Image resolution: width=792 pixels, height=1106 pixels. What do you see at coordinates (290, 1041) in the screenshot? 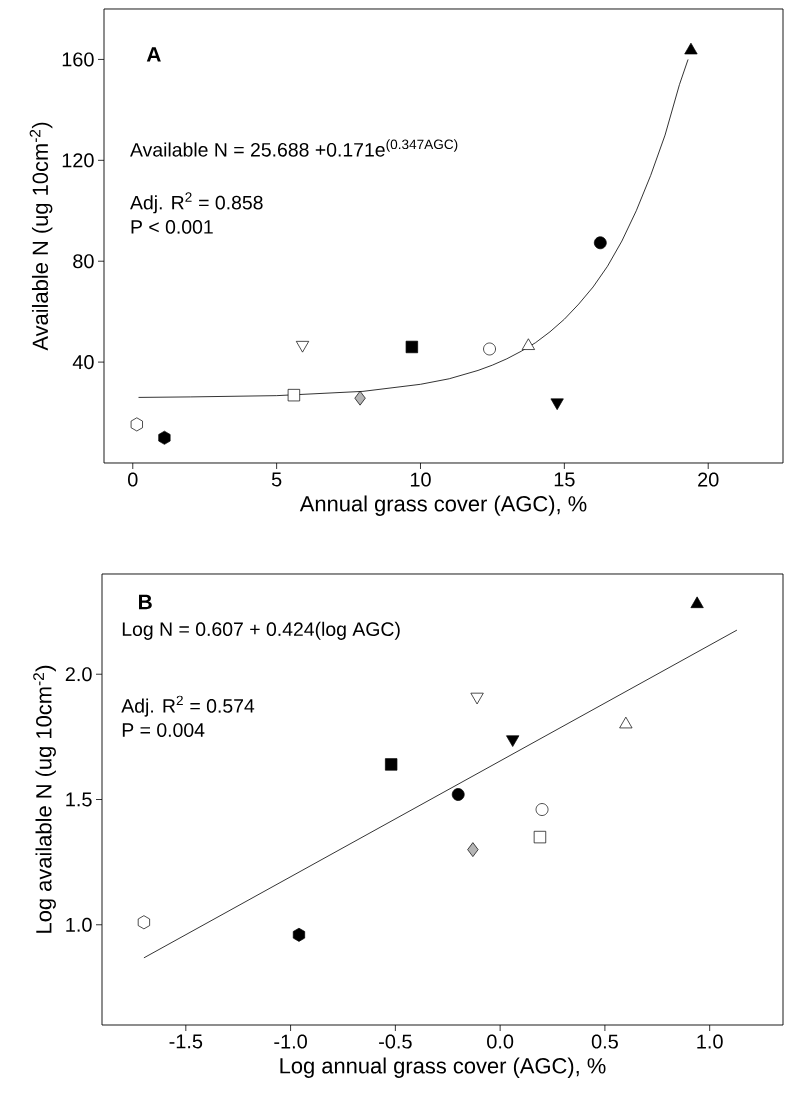
I see `x-tick-label: -1.0` at bounding box center [290, 1041].